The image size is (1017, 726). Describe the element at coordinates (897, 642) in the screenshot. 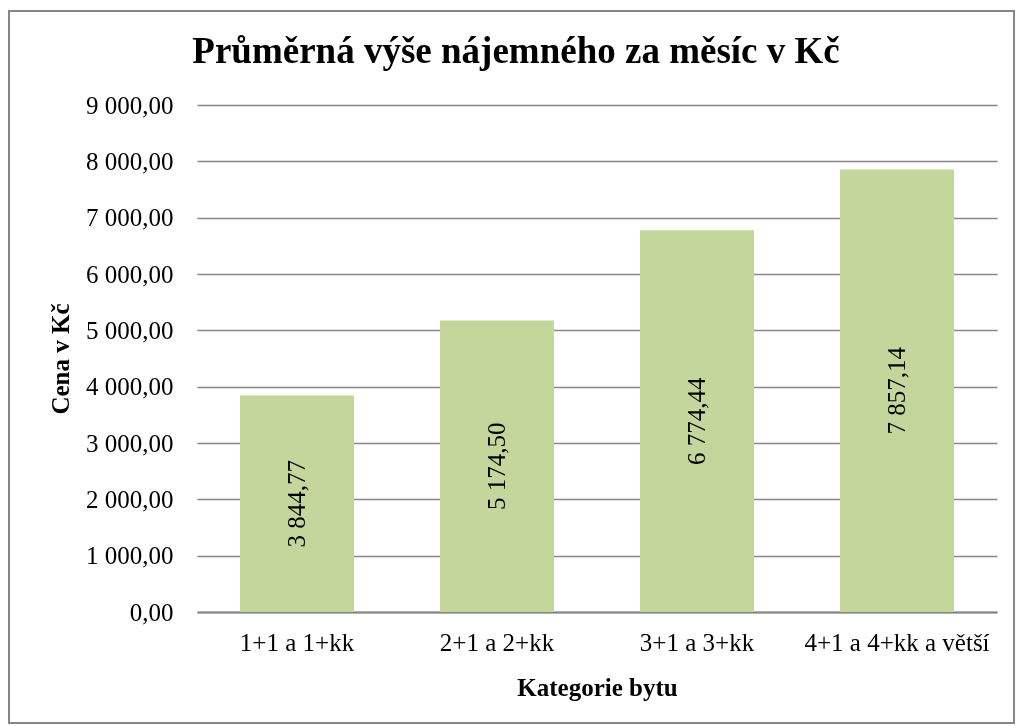

I see `x-tick-label: 4+1 a 4+kk a větší` at that location.